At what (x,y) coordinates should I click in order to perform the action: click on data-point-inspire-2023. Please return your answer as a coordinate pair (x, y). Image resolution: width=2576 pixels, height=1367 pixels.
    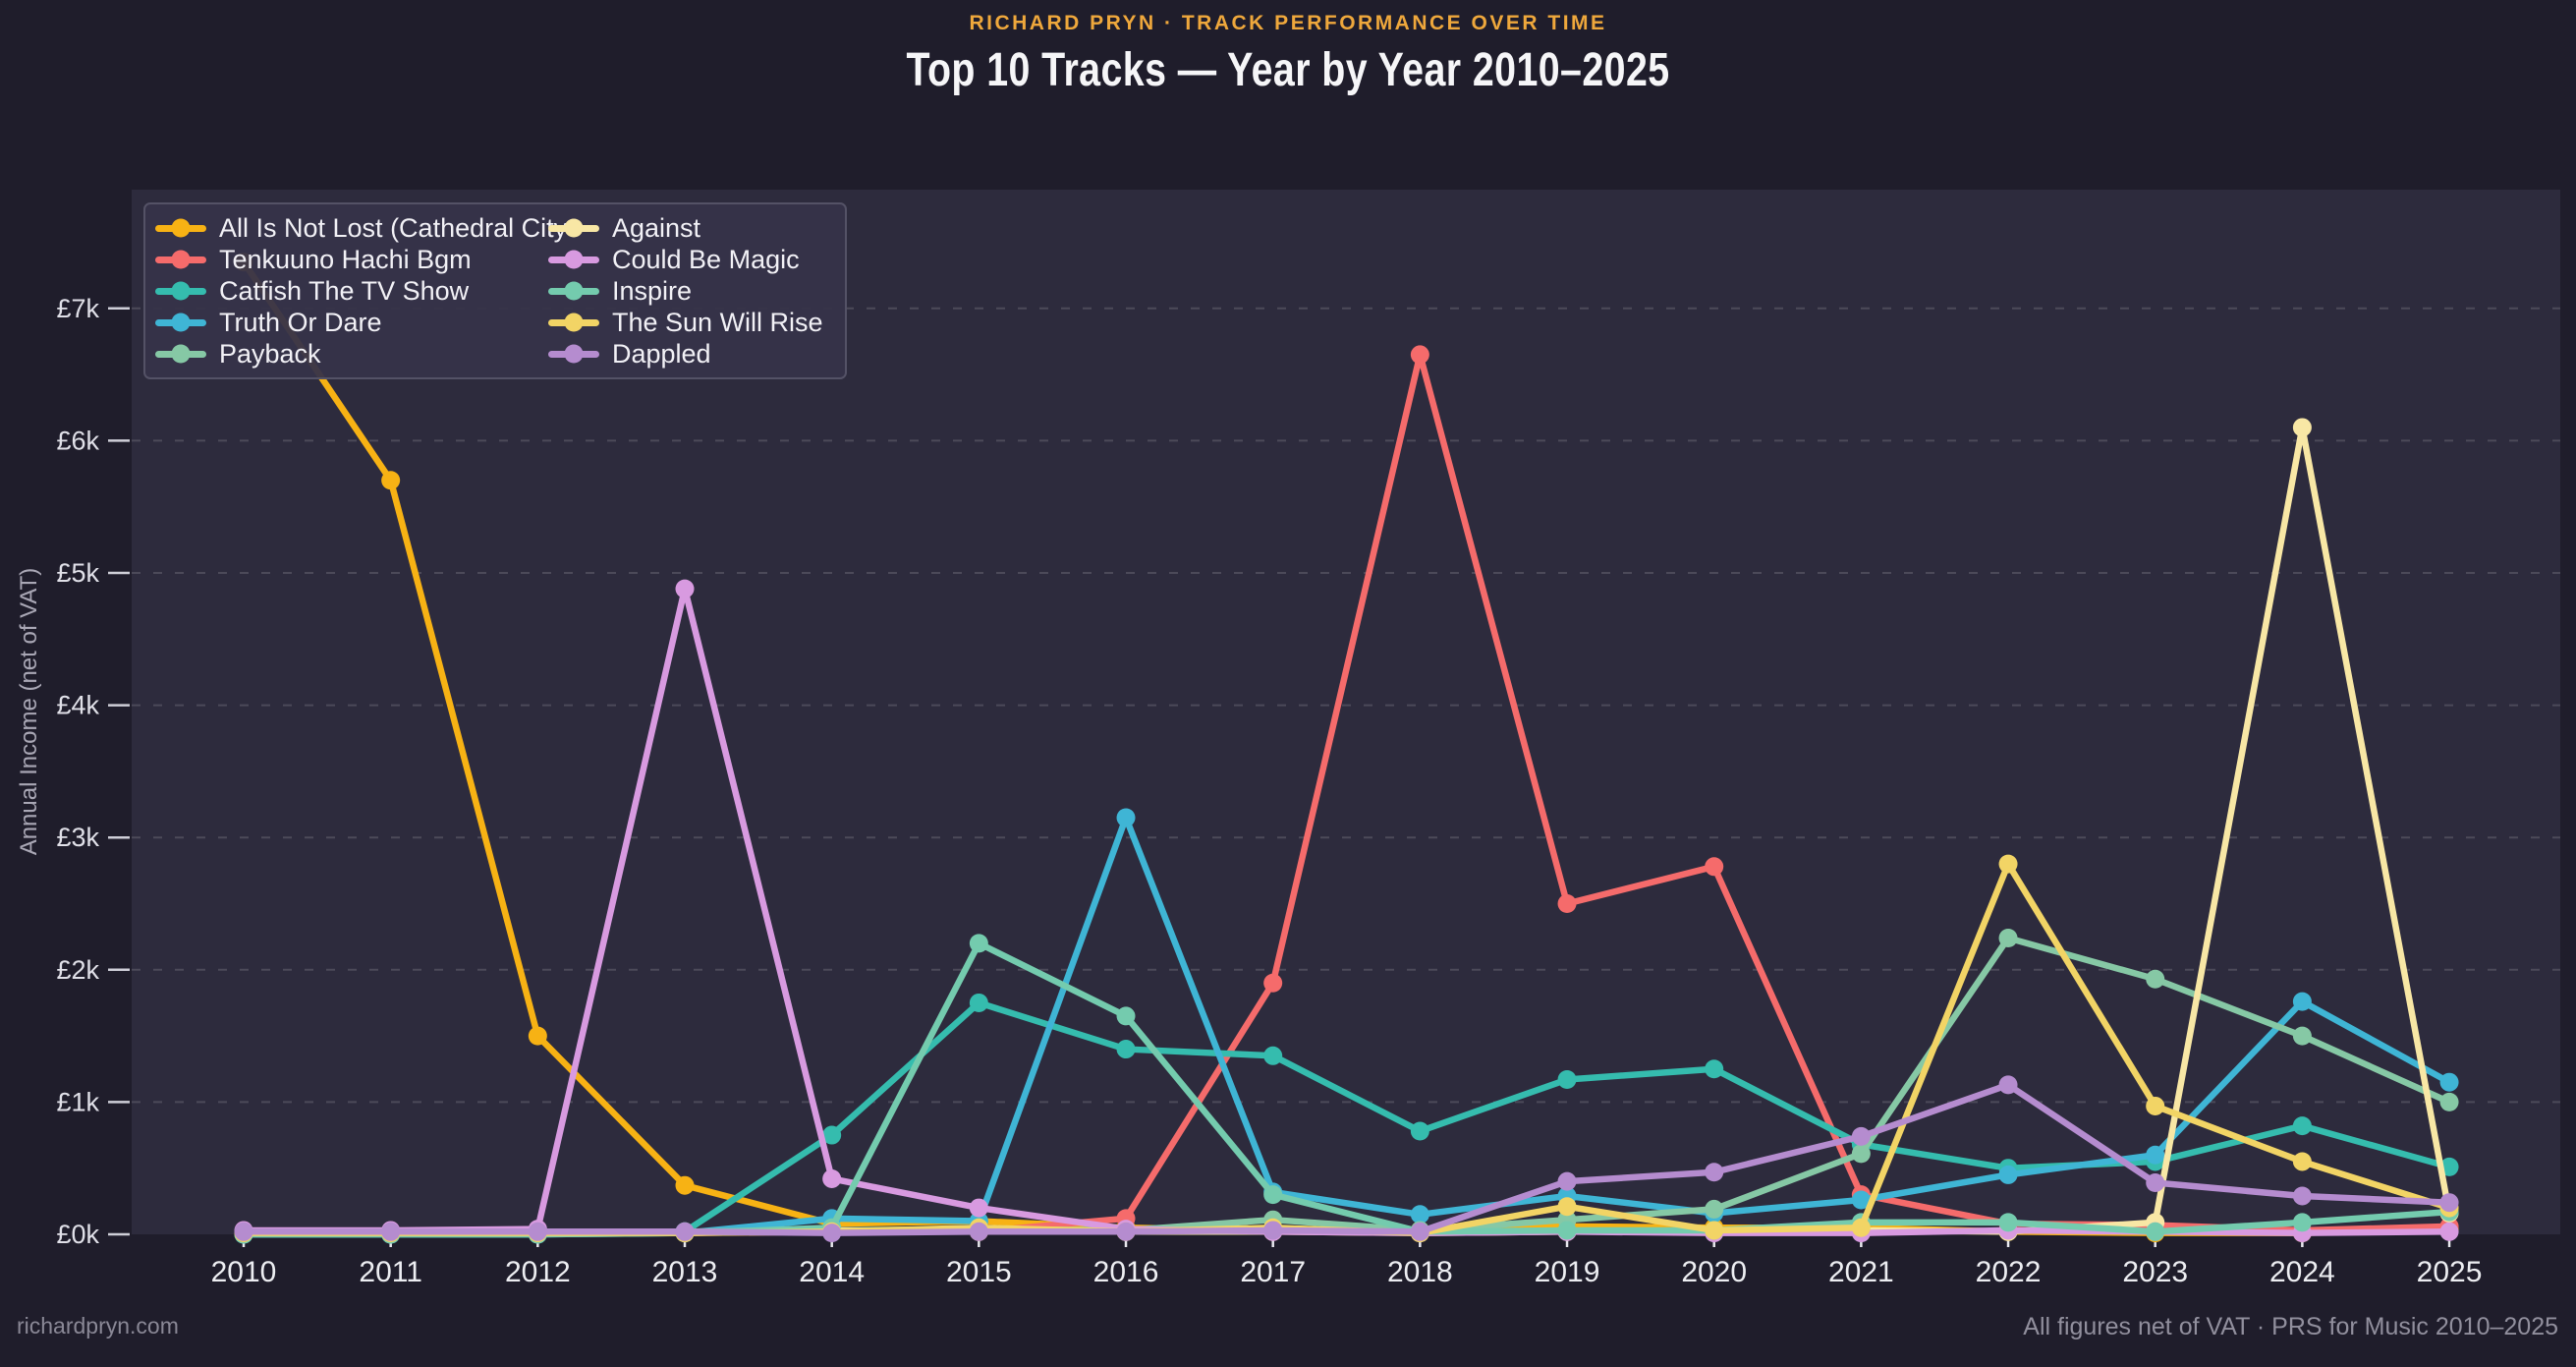
    Looking at the image, I should click on (2155, 1232).